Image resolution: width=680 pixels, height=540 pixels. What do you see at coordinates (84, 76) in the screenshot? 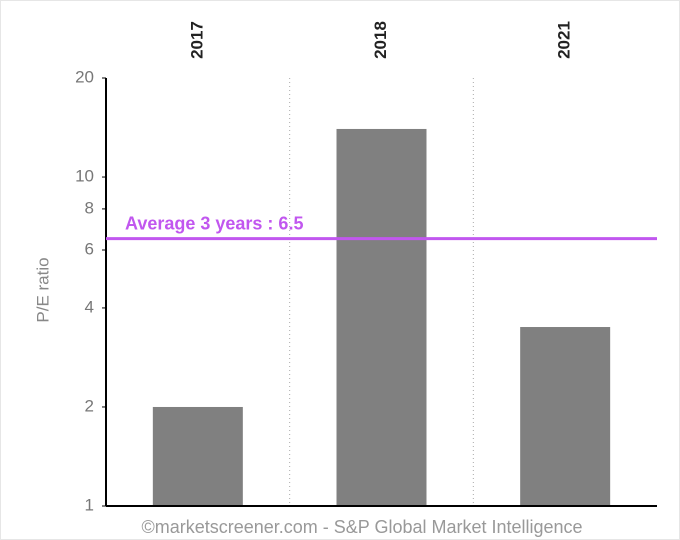
I see `y-tick-label: 20` at bounding box center [84, 76].